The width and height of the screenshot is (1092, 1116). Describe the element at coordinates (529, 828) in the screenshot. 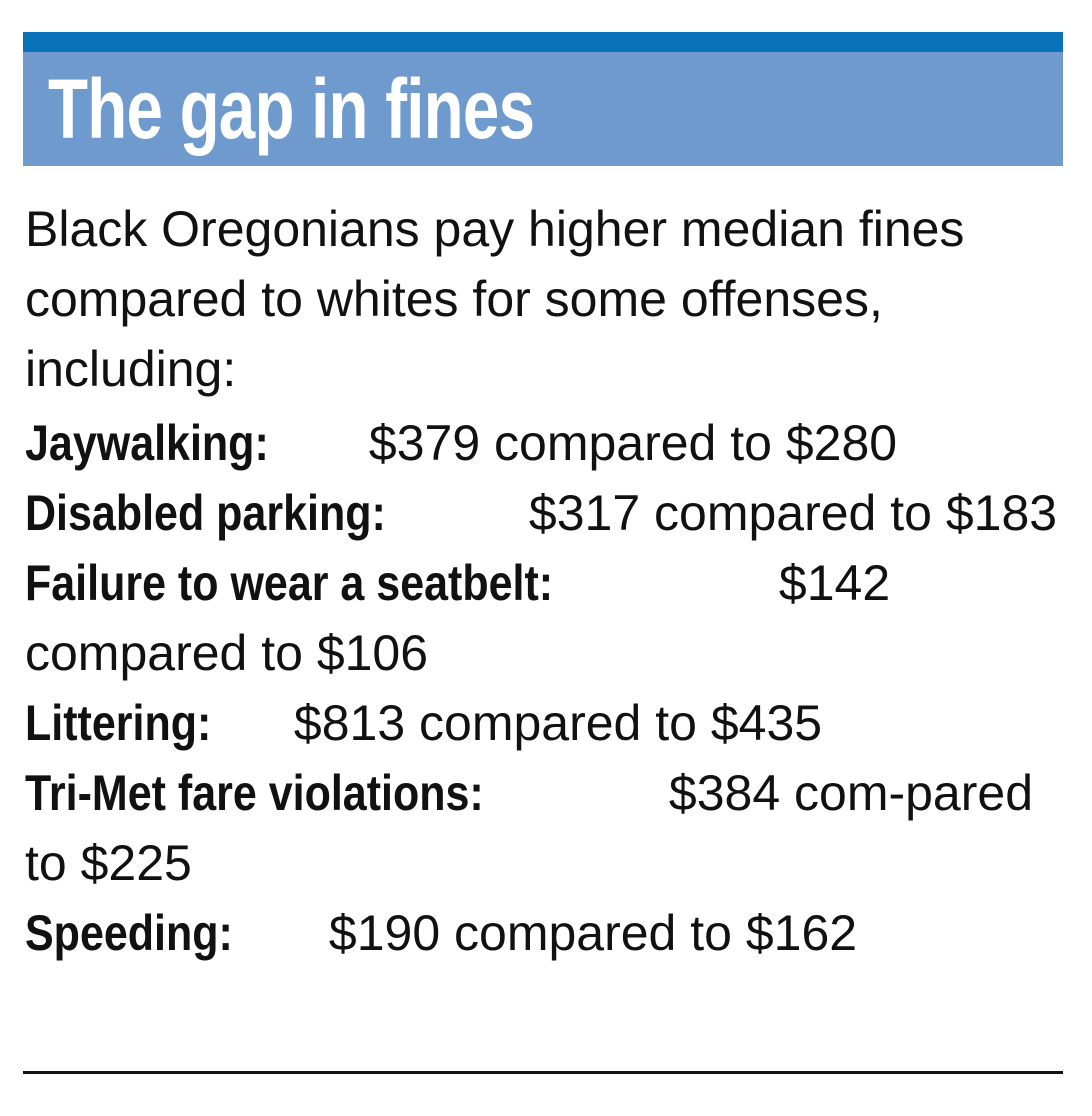

I see `item-text: $384 com-pared to $225` at that location.